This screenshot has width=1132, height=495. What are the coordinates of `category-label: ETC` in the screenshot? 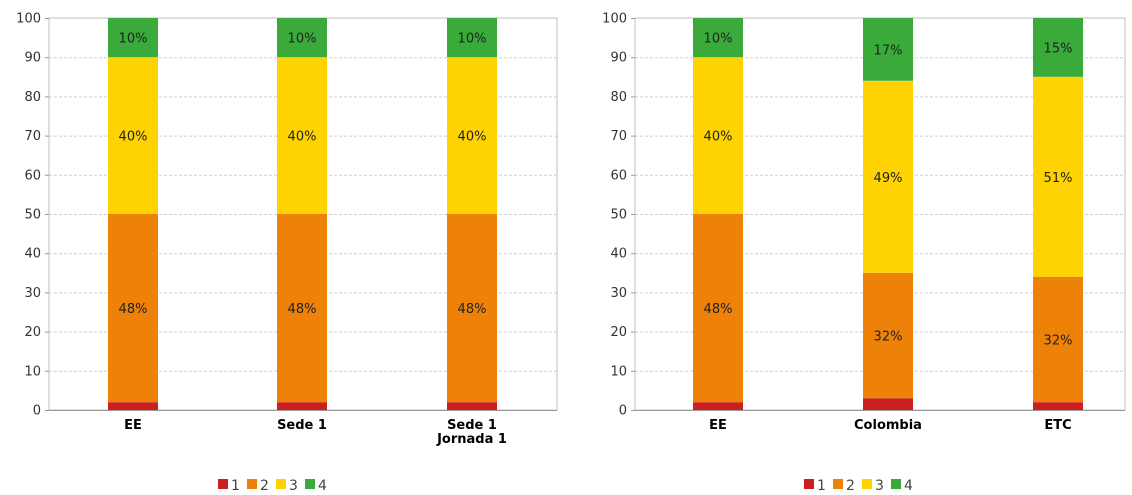 It's located at (1057, 425).